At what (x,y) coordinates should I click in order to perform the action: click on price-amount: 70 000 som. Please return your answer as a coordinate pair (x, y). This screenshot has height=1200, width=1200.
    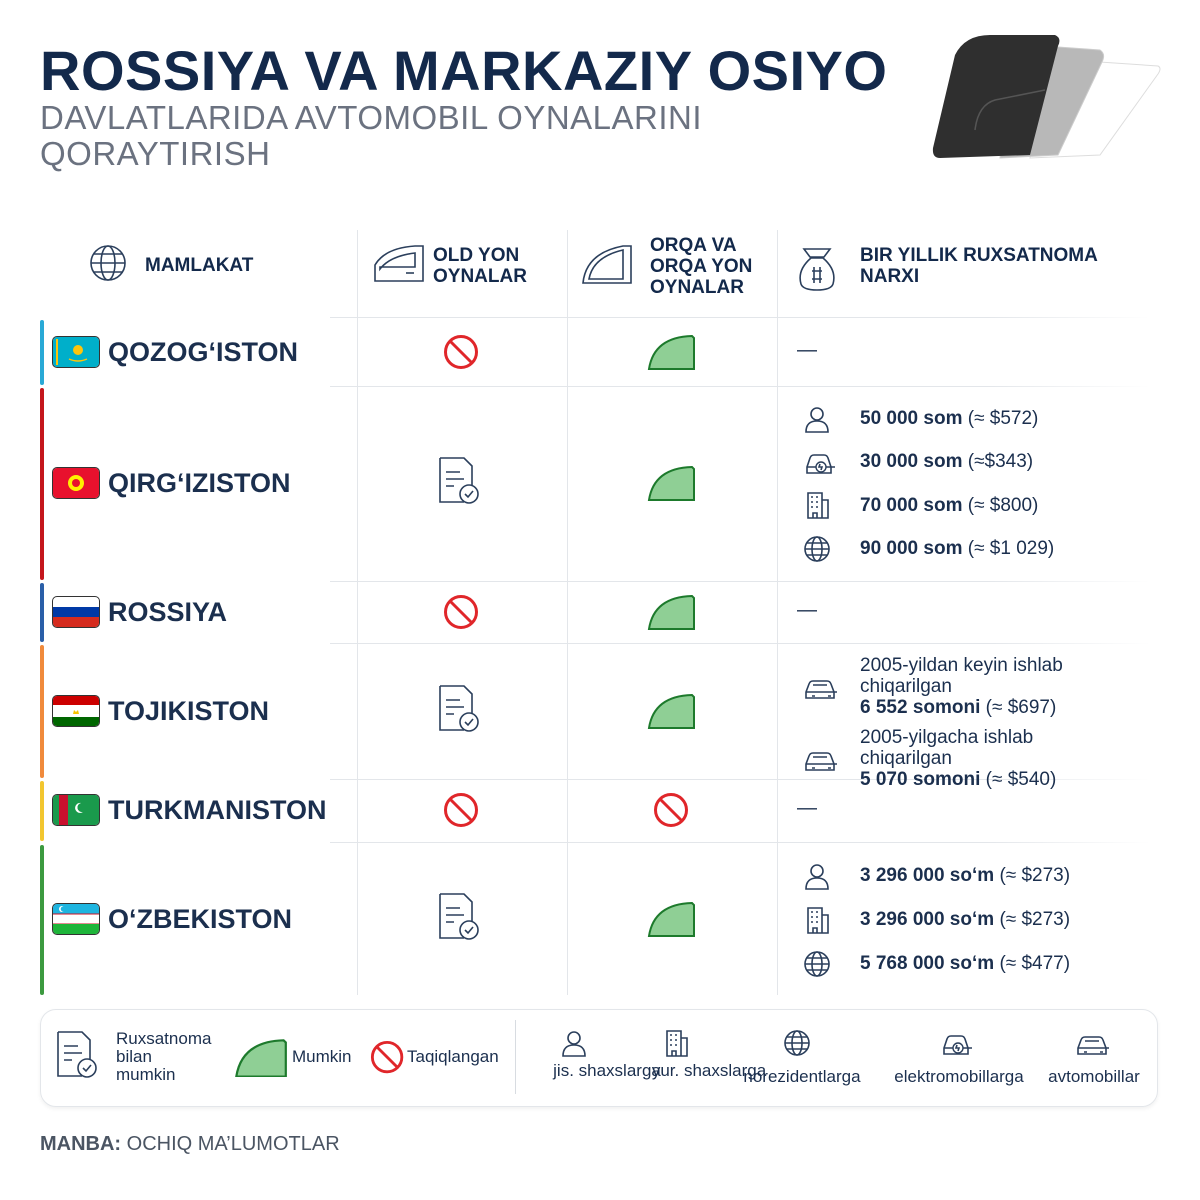
    Looking at the image, I should click on (911, 505).